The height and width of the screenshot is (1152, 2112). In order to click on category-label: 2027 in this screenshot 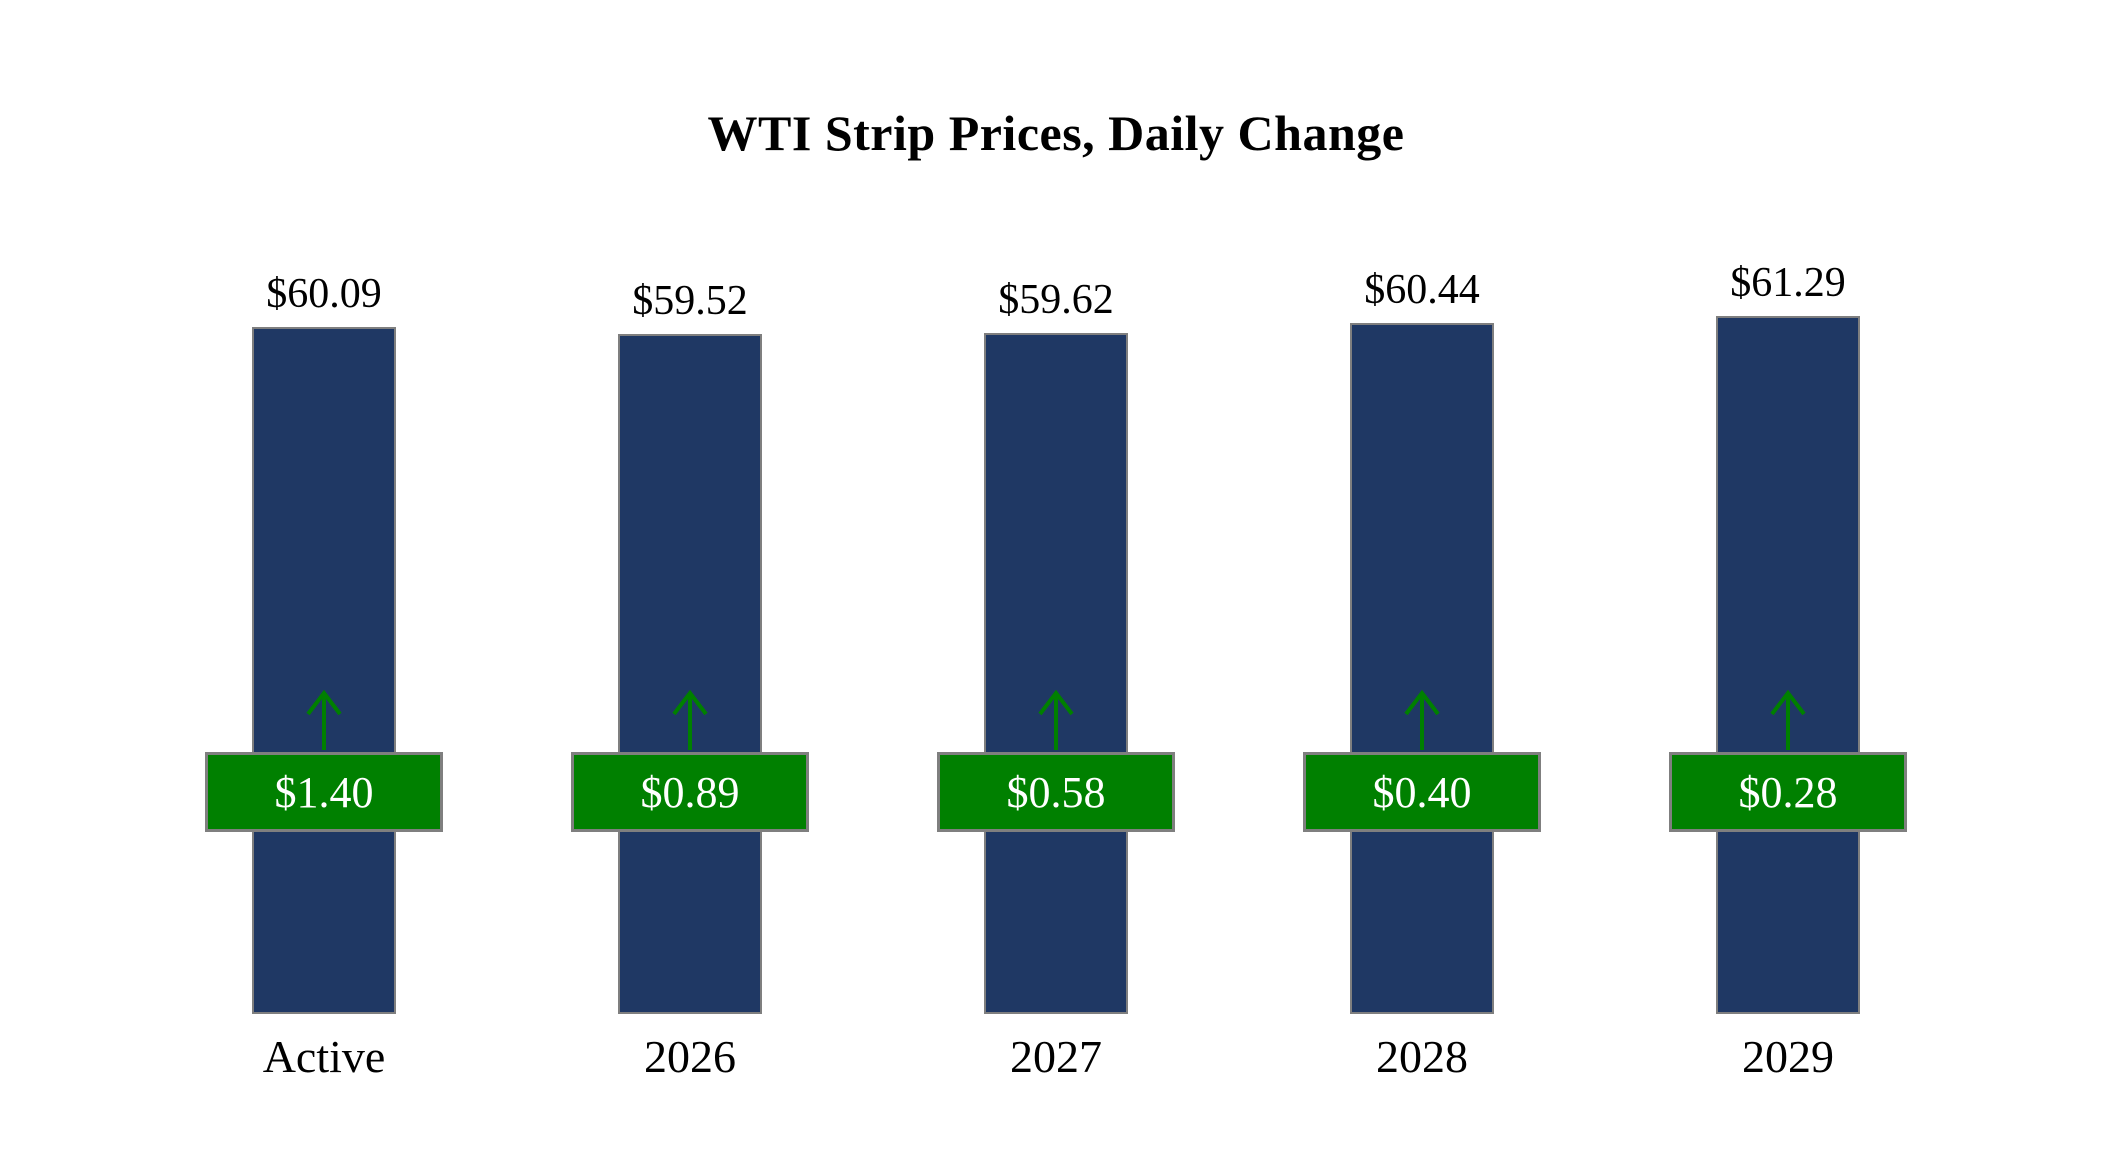, I will do `click(1056, 1056)`.